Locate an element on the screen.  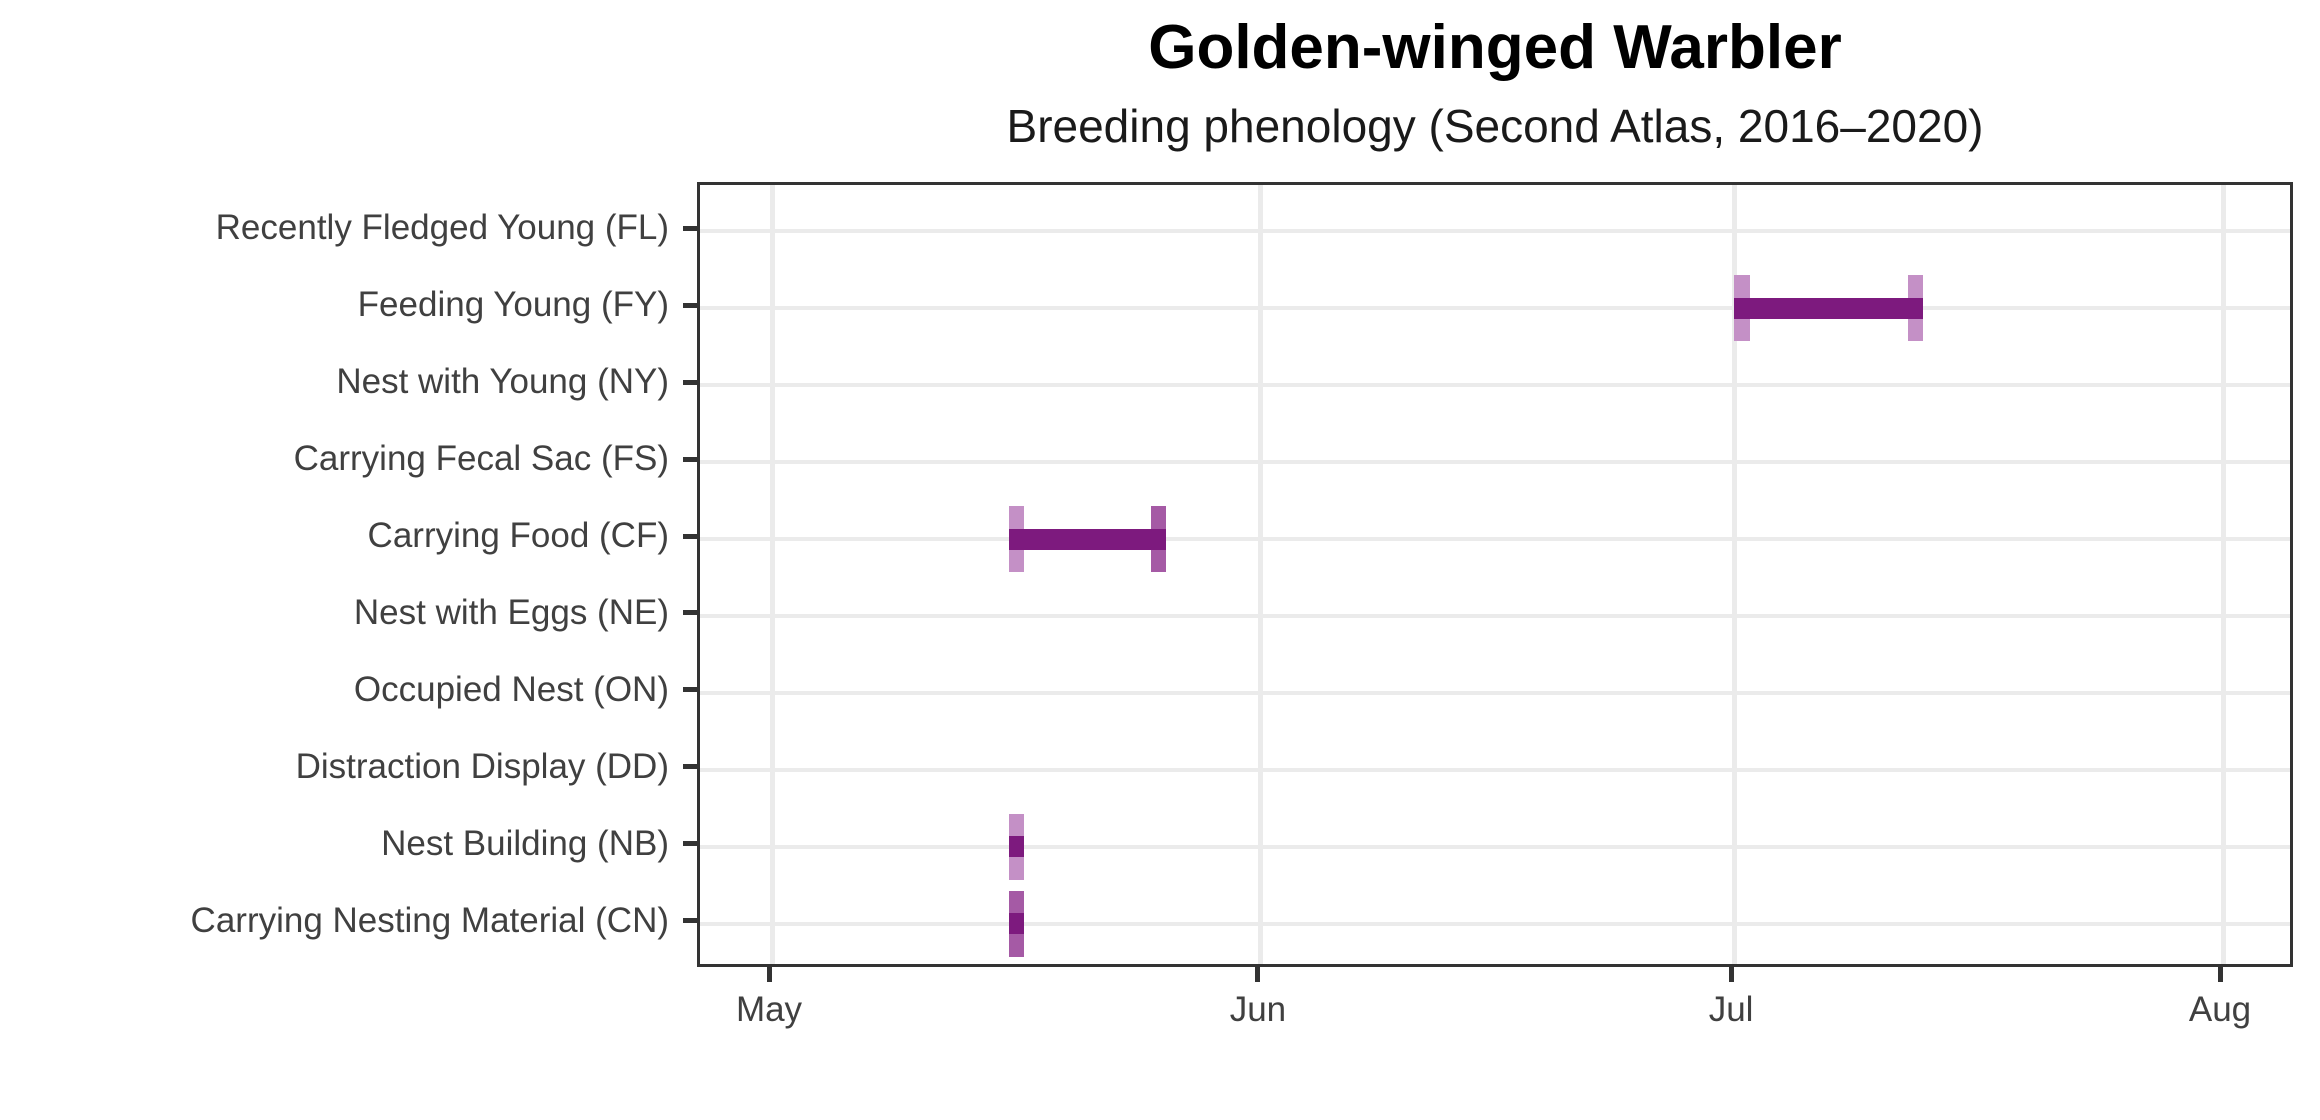
y-axis-label: Carrying Food (CF) is located at coordinates (518, 536).